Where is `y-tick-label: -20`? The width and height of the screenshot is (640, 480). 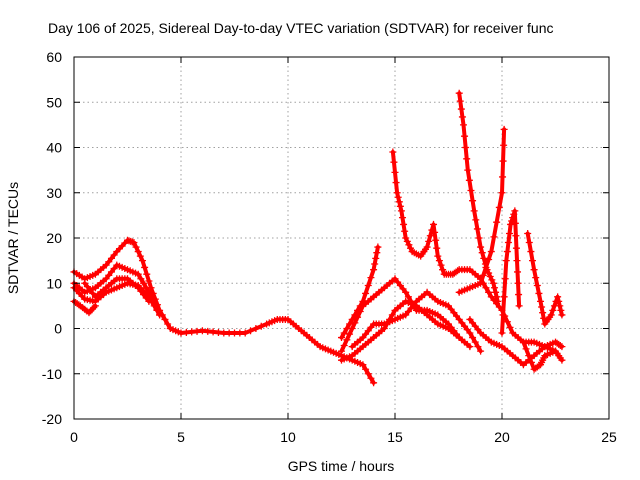
y-tick-label: -20 is located at coordinates (52, 419).